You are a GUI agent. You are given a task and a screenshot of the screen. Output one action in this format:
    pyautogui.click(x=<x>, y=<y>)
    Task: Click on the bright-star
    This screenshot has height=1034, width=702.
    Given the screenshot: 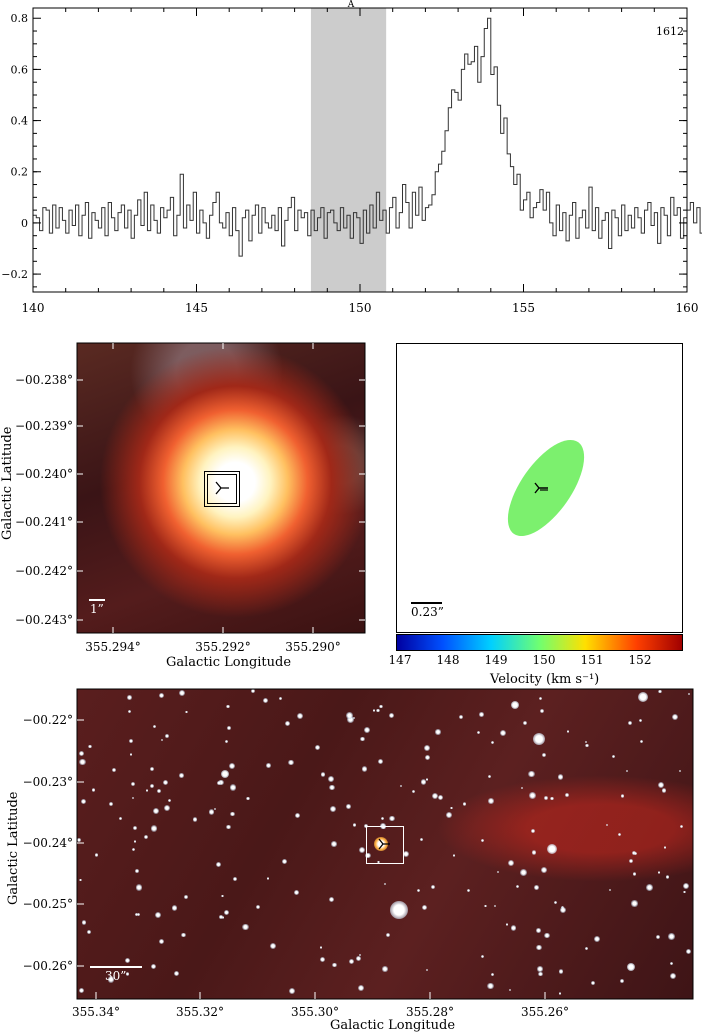 What is the action you would take?
    pyautogui.click(x=539, y=739)
    